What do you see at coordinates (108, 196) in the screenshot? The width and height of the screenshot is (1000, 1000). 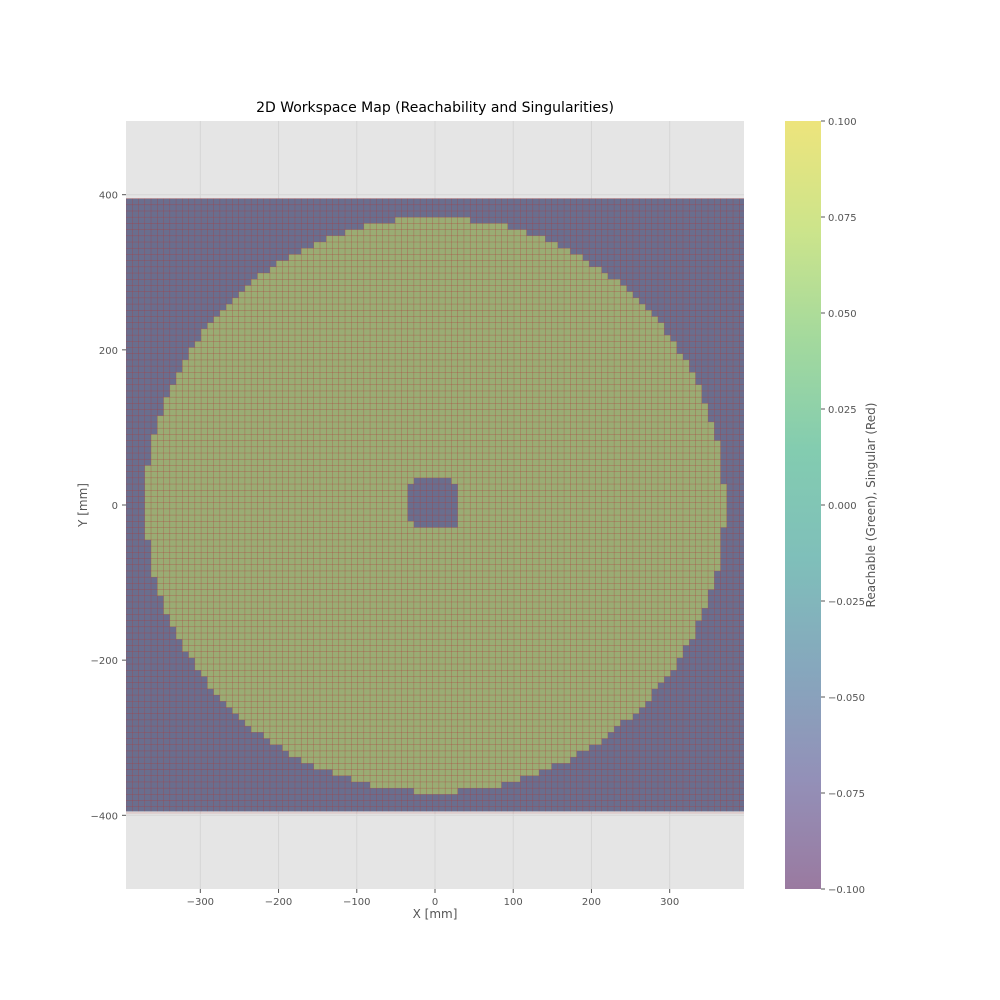 I see `y-tick-label: 400` at bounding box center [108, 196].